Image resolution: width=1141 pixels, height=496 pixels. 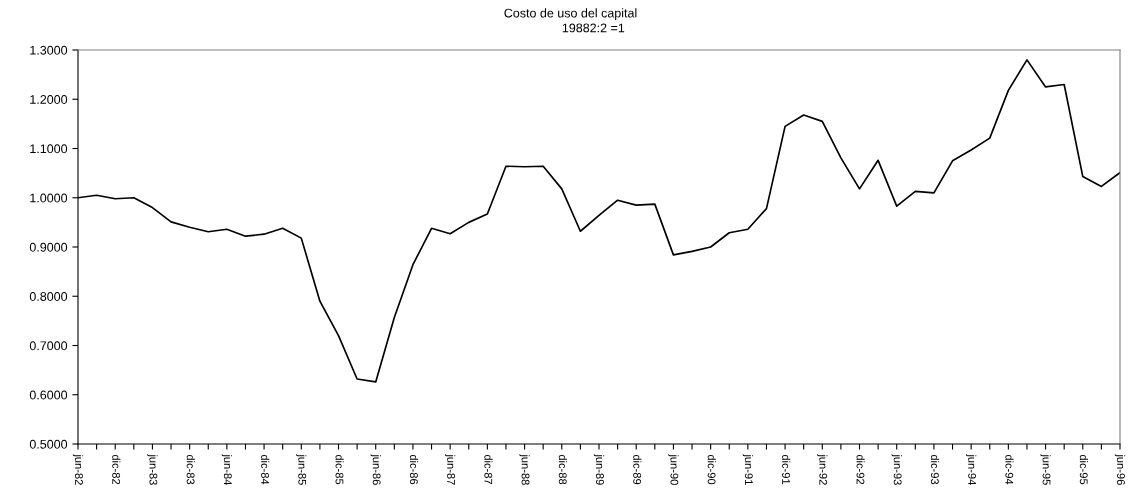 What do you see at coordinates (593, 28) in the screenshot?
I see `chart-subtitle: 19882:2 =1` at bounding box center [593, 28].